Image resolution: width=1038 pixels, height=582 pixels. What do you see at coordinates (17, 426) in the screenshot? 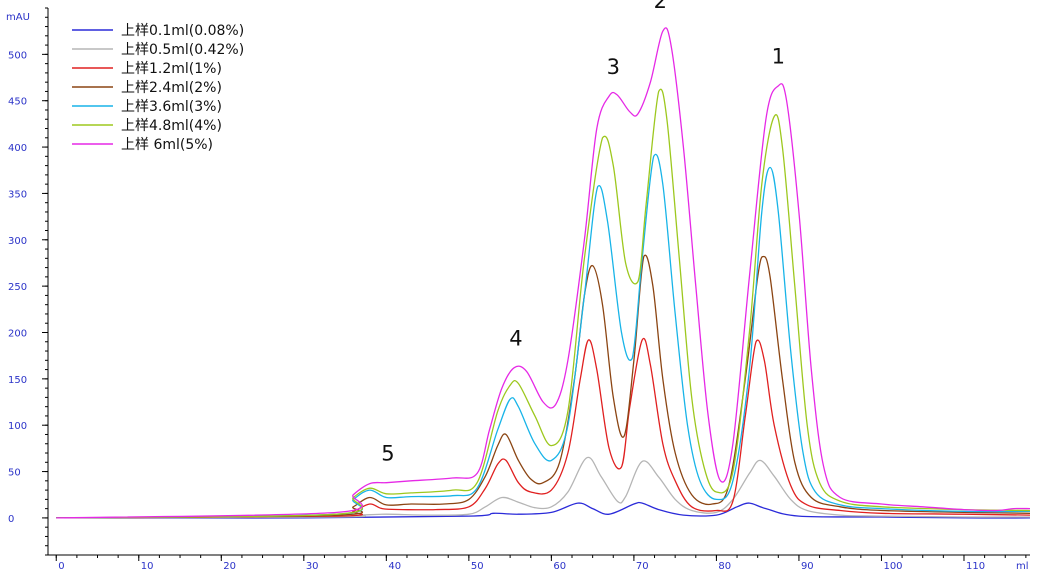
I see `y-tick-label: 100` at bounding box center [17, 426].